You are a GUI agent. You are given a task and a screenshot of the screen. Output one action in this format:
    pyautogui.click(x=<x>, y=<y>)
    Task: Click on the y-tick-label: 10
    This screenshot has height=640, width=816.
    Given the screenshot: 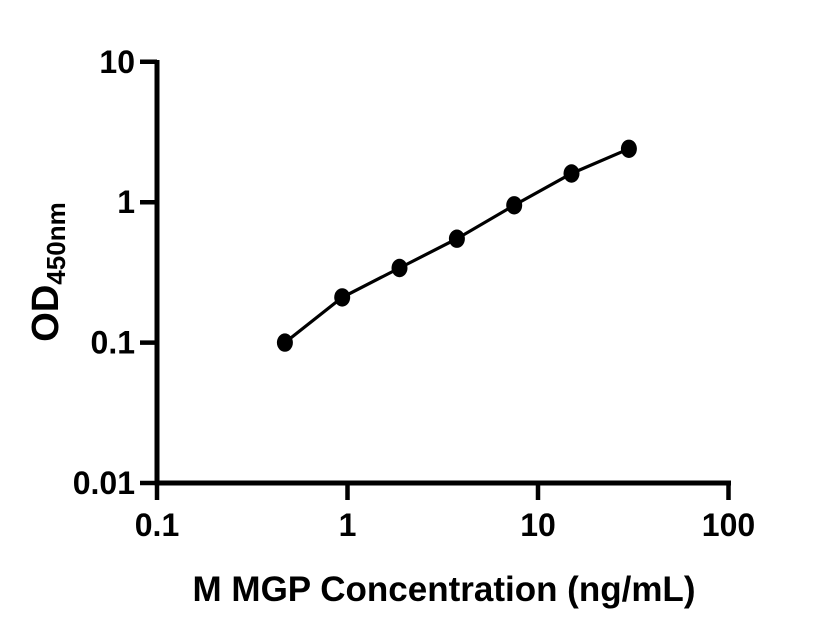 What is the action you would take?
    pyautogui.click(x=117, y=62)
    